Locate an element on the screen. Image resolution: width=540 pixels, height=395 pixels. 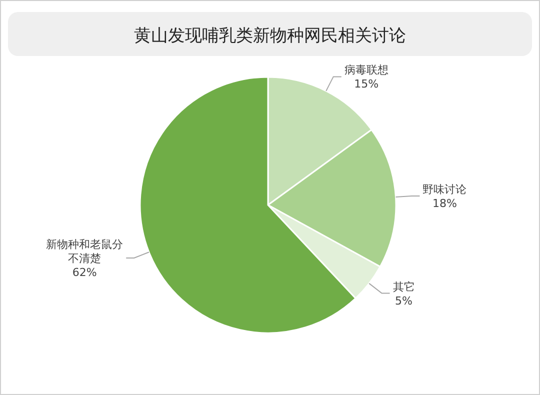
slice-label: 病毒联想 is located at coordinates (366, 70).